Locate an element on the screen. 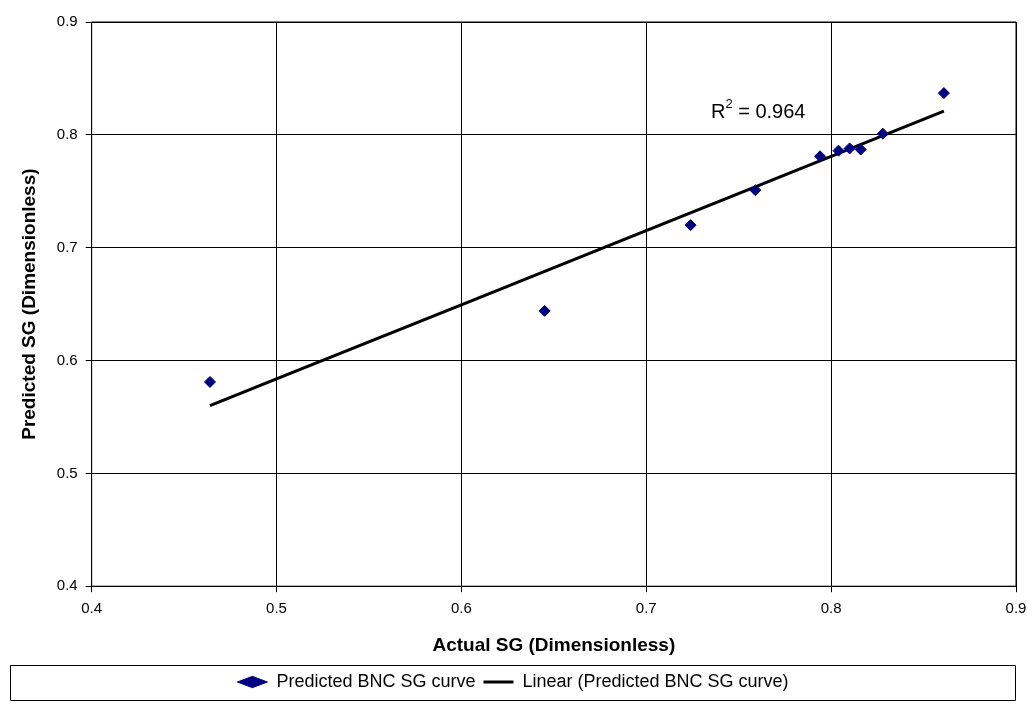 The image size is (1036, 709). x-tick-label: 0.5 is located at coordinates (276, 608).